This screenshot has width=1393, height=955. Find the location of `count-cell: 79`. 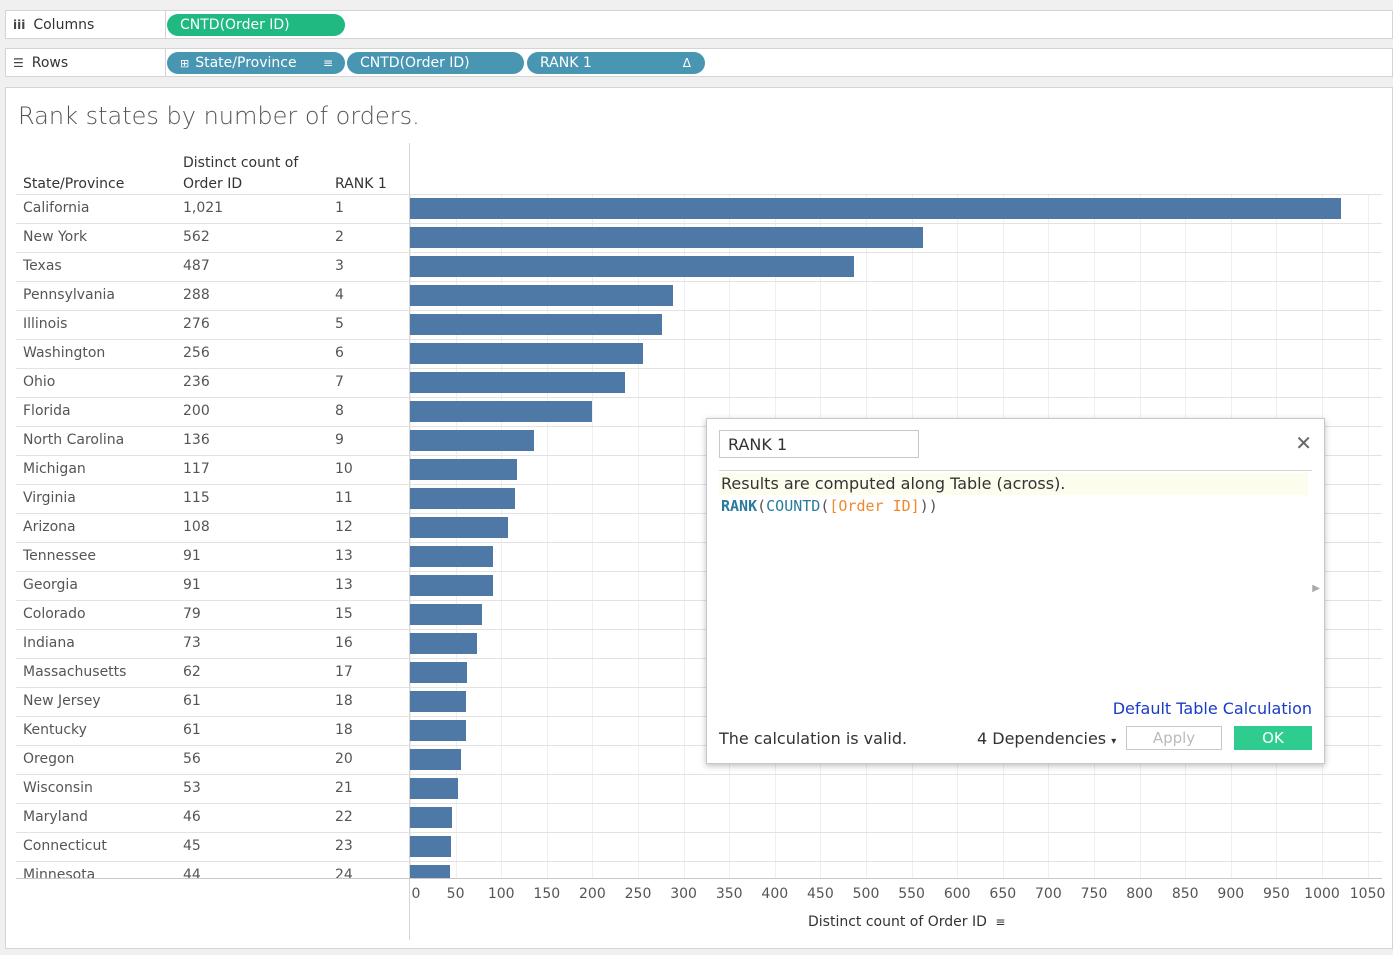

count-cell: 79 is located at coordinates (192, 614).